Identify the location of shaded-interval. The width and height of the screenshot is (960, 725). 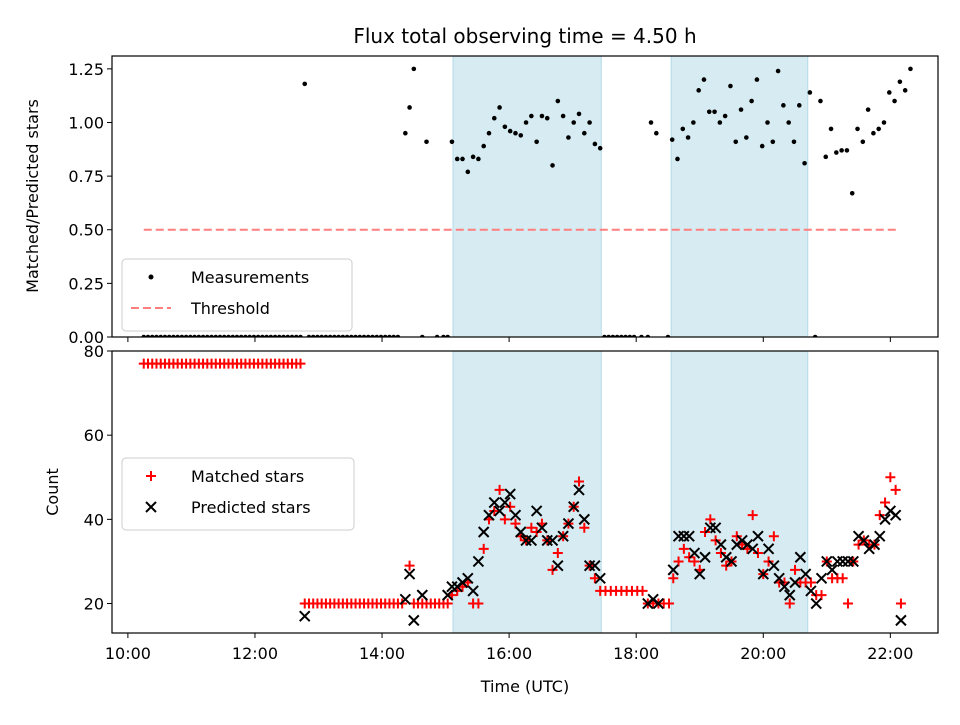
(527, 492).